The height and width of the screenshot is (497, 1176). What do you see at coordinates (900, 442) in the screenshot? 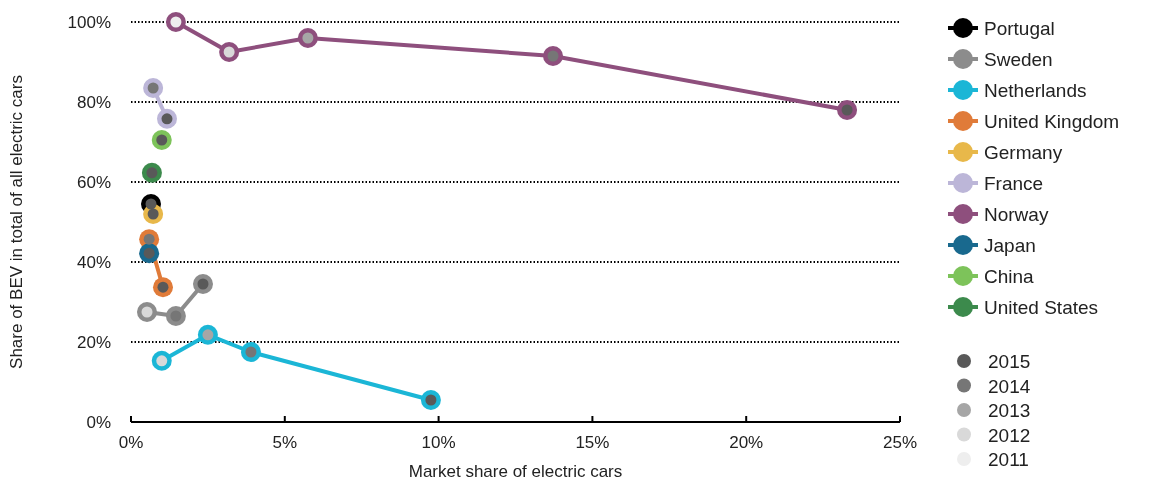
I see `x-tick-label: 25%` at bounding box center [900, 442].